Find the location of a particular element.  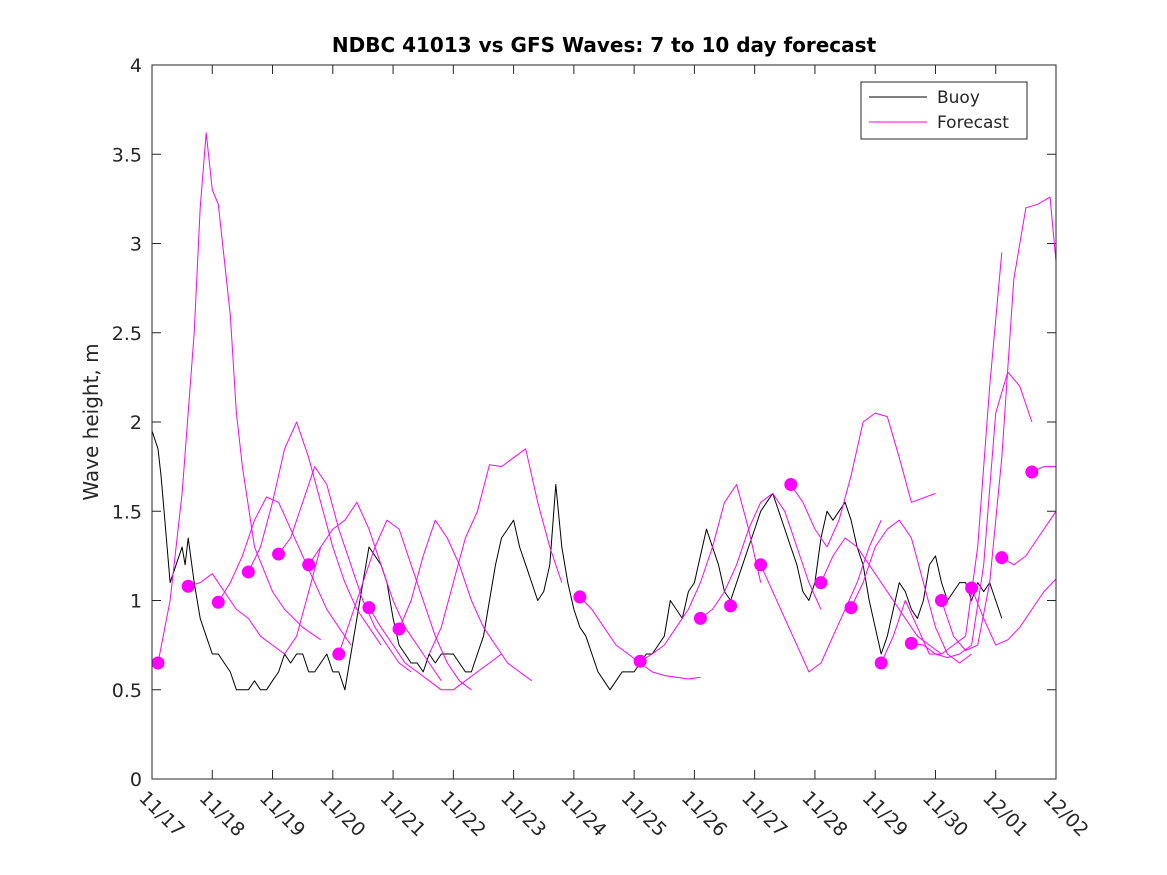

legend-buoy-label: Buoy is located at coordinates (958, 98).